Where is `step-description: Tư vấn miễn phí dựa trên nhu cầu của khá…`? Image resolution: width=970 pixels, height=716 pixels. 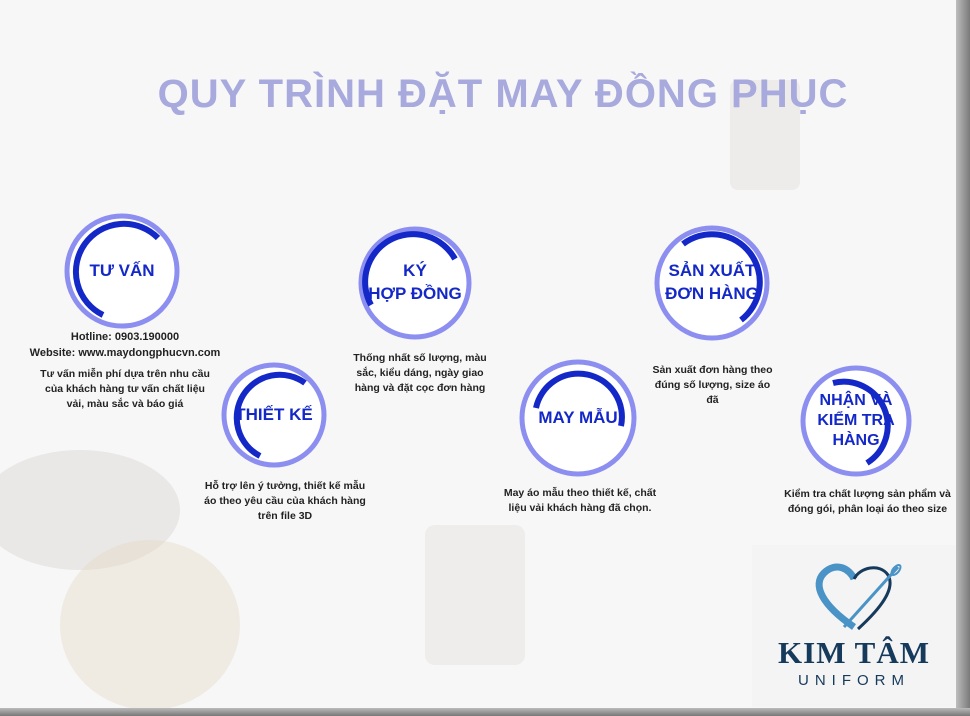 step-description: Tư vấn miễn phí dựa trên nhu cầu của khá… is located at coordinates (125, 390).